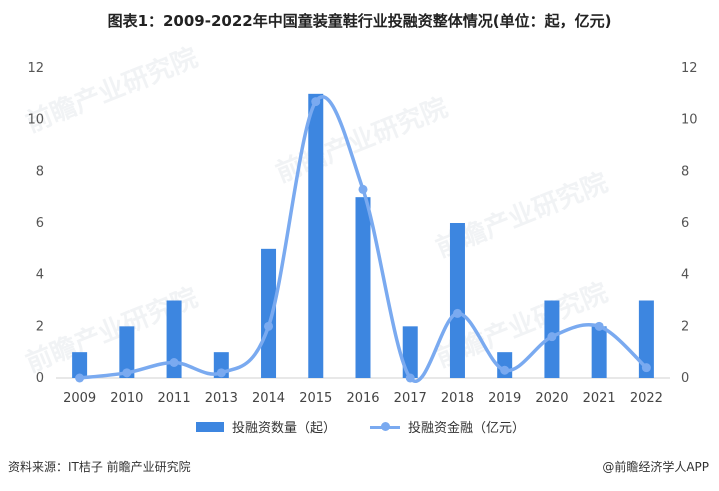 The width and height of the screenshot is (719, 491). I want to click on legend-line-label: 投融资金融（亿元）, so click(467, 428).